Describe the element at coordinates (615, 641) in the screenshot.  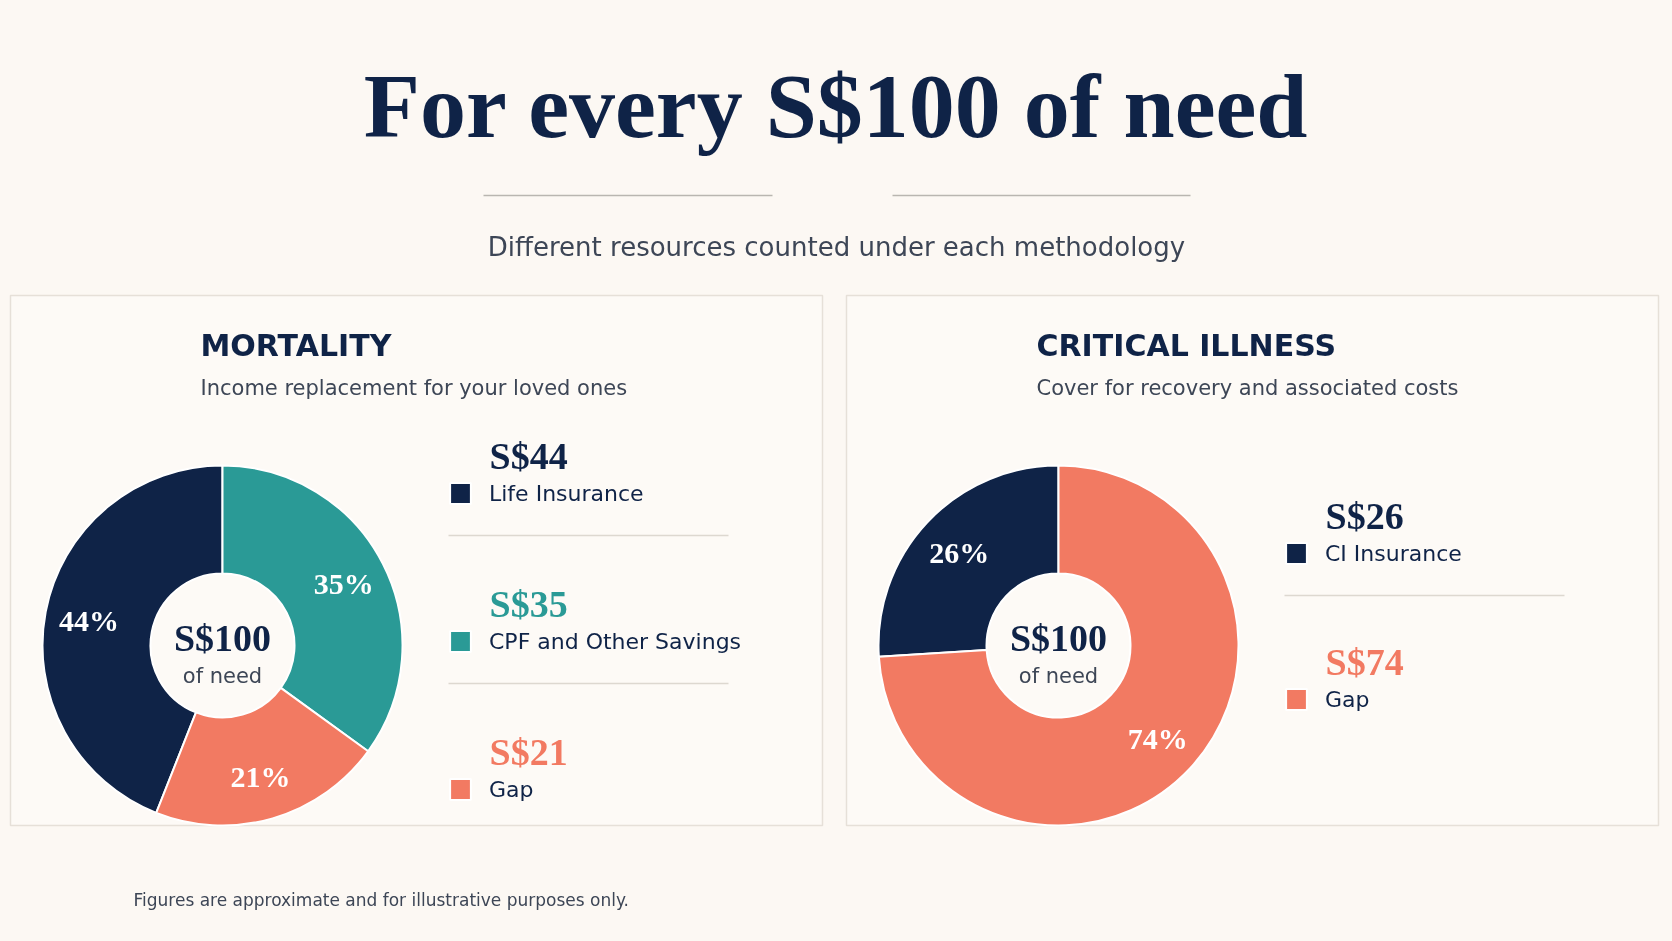
I see `legend-label: CPF and Other Savings` at that location.